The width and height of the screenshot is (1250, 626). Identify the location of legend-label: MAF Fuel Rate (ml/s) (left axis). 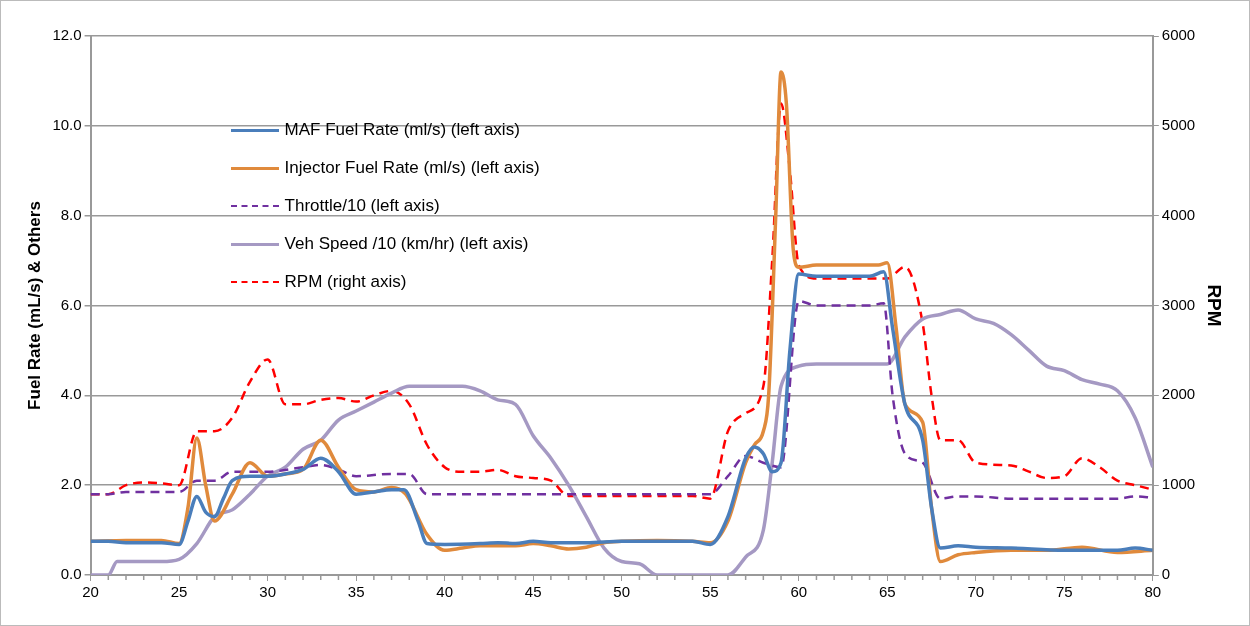
(402, 130).